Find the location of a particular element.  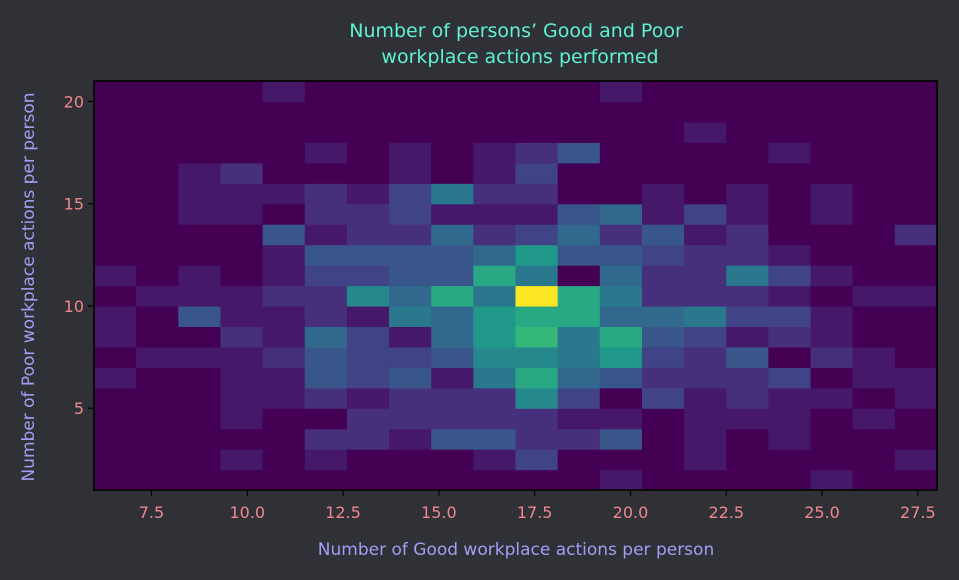

x-axis-ticks: 7.5 10.0 12.5 15.0 17.5 20.0 22.5 25.0 27.5 is located at coordinates (537, 506).